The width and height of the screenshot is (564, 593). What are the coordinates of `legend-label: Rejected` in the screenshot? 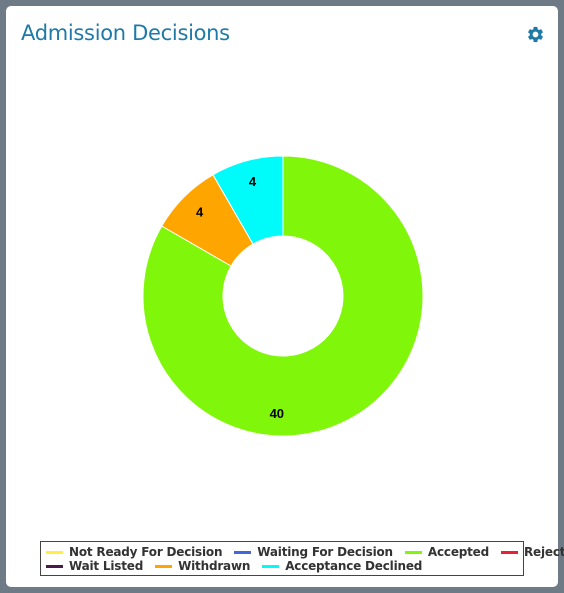 It's located at (544, 552).